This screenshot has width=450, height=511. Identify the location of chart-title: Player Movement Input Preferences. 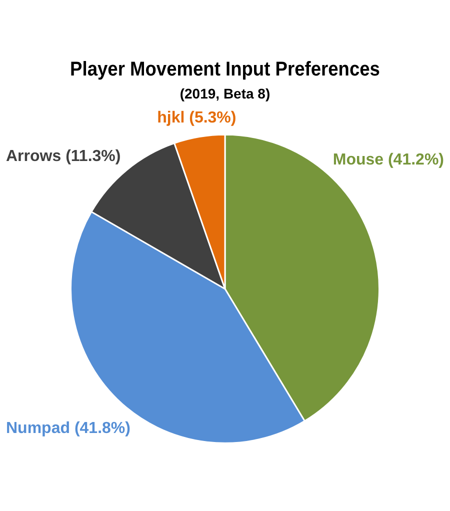
(225, 69).